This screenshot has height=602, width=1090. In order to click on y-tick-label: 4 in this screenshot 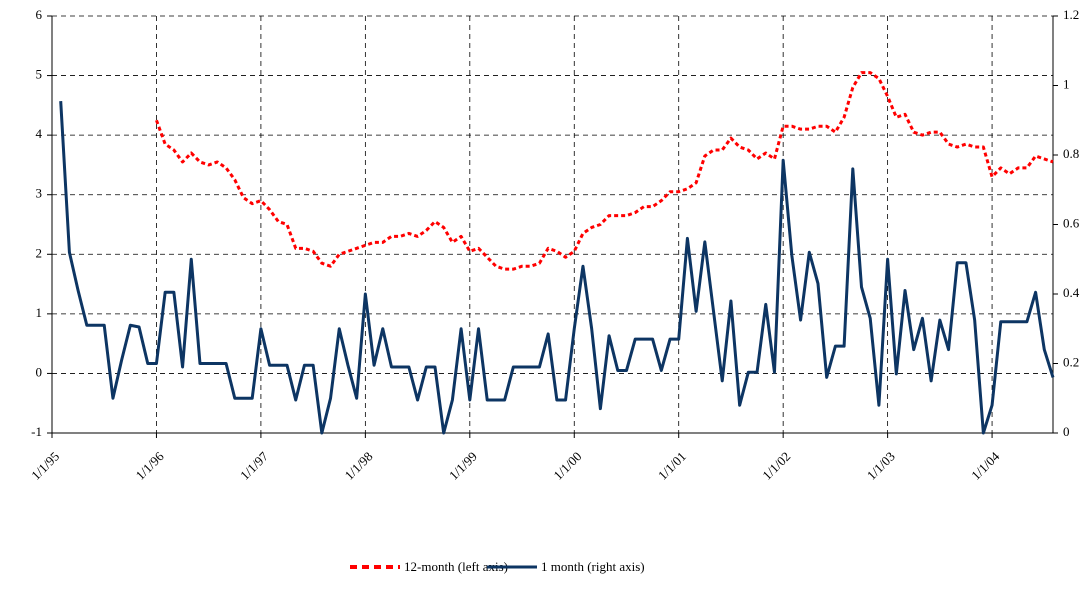, I will do `click(39, 133)`.